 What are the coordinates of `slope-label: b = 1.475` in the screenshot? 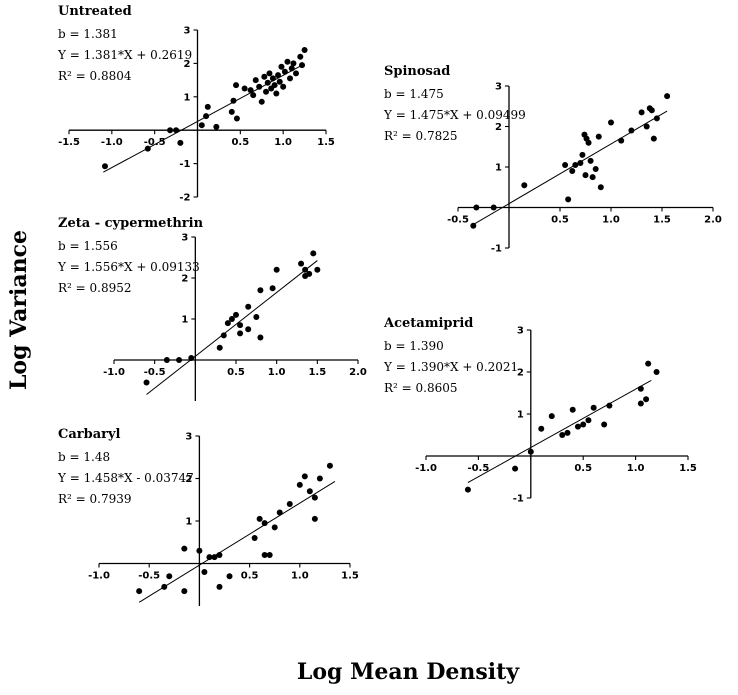 It's located at (414, 94).